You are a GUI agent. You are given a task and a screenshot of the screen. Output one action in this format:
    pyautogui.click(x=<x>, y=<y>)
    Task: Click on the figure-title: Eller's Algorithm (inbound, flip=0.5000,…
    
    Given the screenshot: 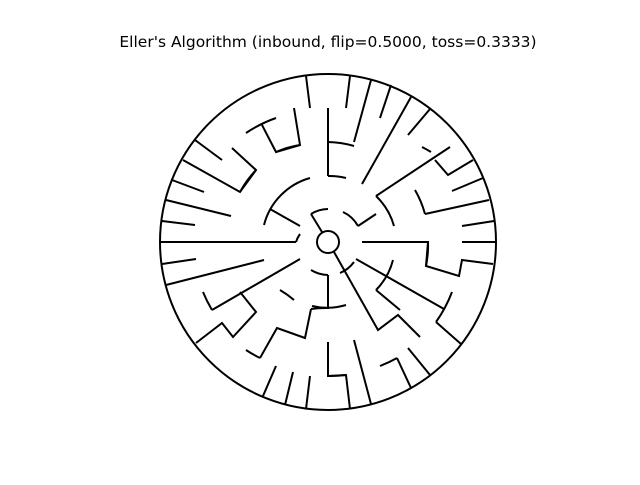 What is the action you would take?
    pyautogui.click(x=328, y=42)
    